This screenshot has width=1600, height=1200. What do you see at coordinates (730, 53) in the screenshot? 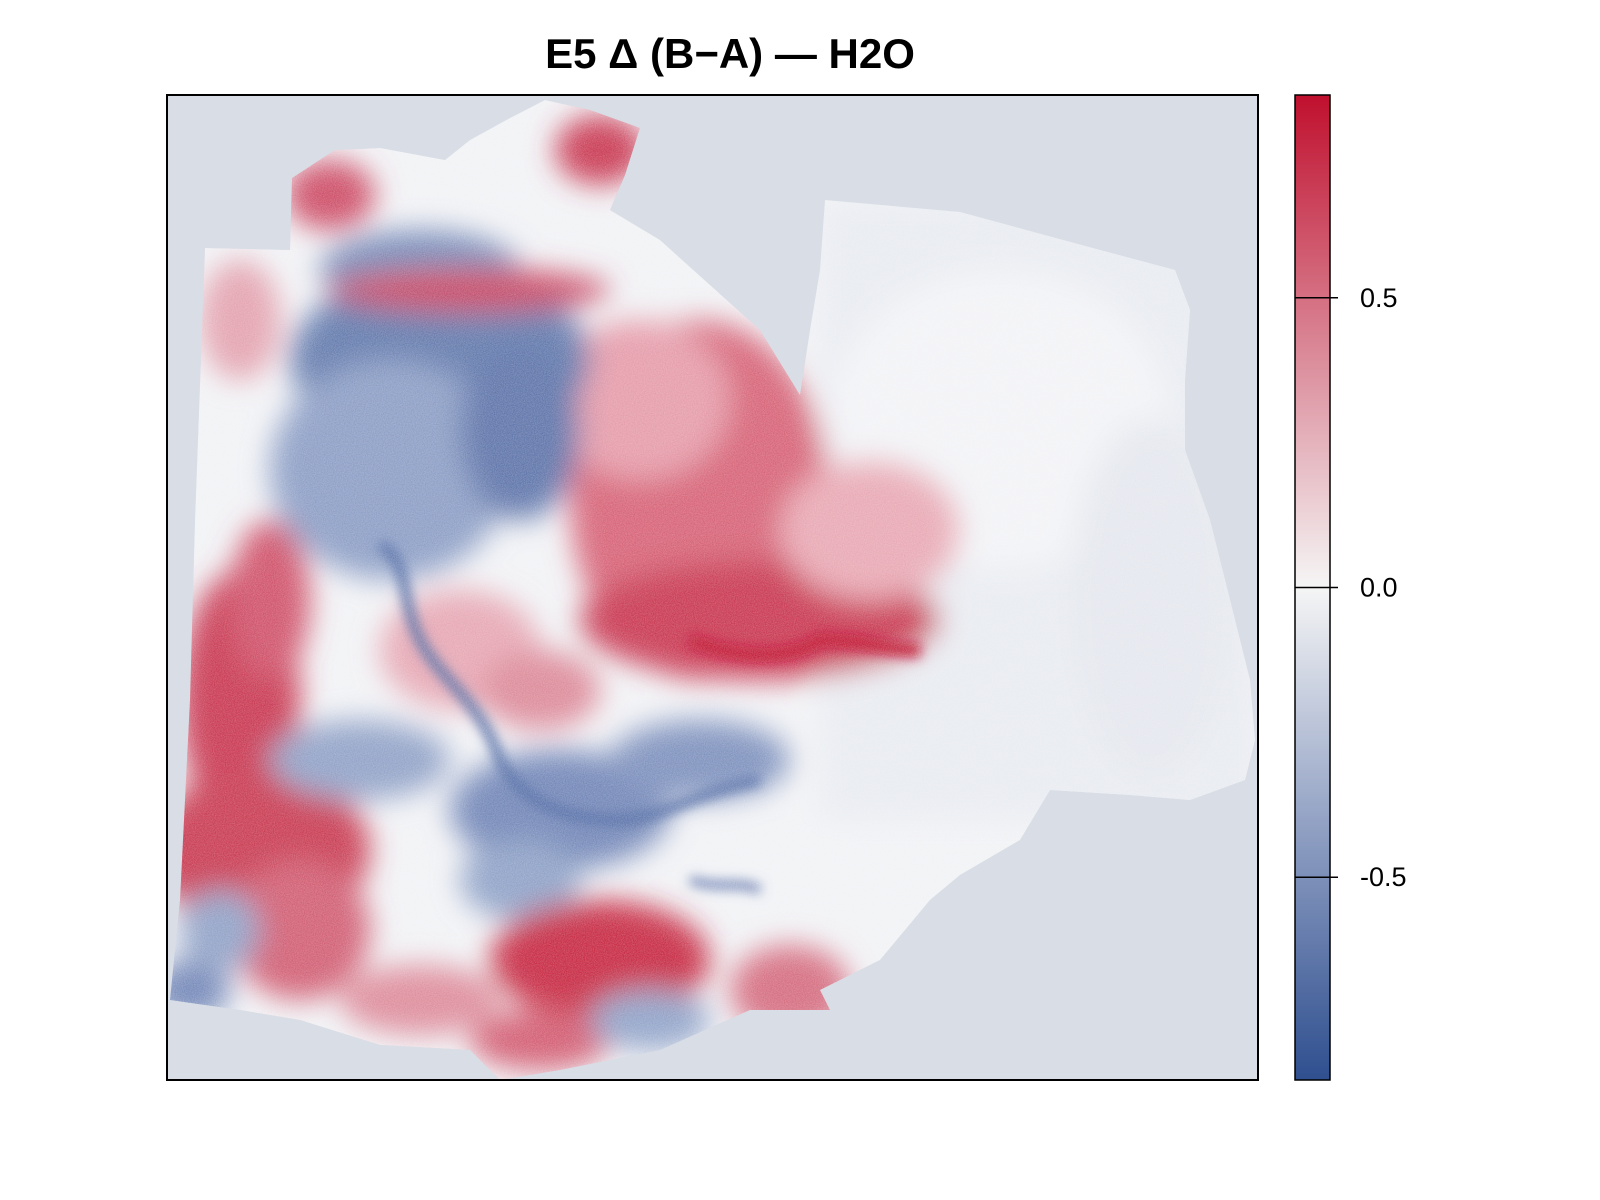
I see `chart-title: E5 Δ (B−A) — H2O` at bounding box center [730, 53].